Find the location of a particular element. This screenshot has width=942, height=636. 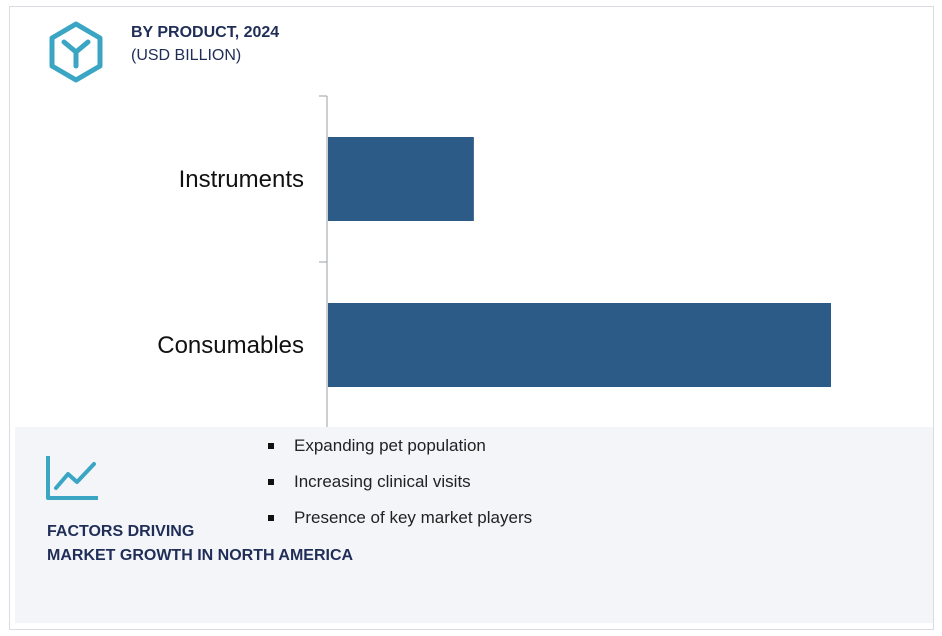

category-label-instruments: Instruments is located at coordinates (241, 179).